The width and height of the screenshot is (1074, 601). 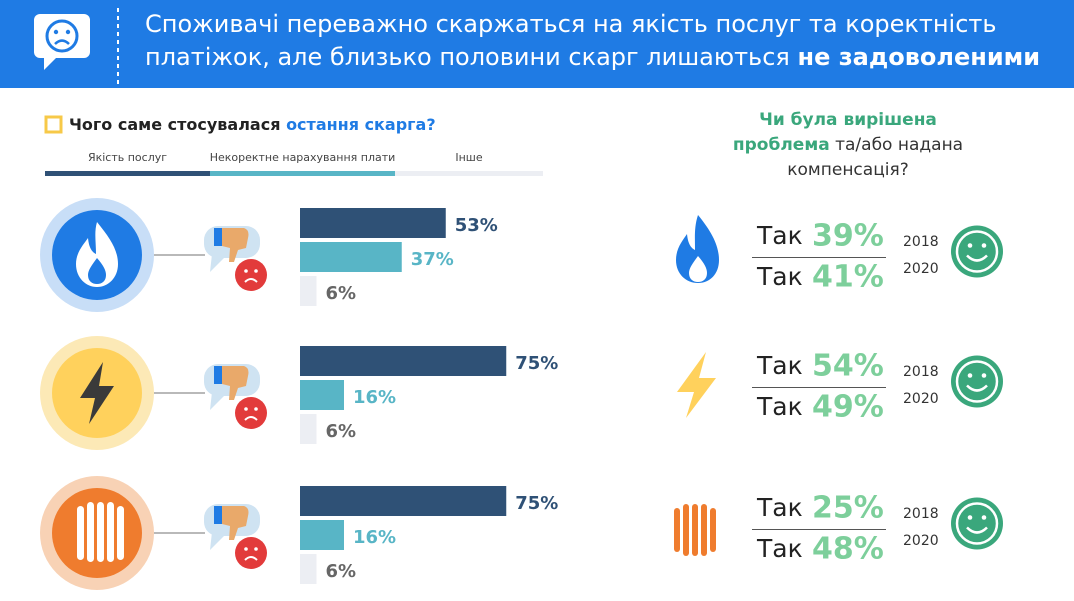 What do you see at coordinates (303, 157) in the screenshot?
I see `legend-label: Некоректне нарахування плати` at bounding box center [303, 157].